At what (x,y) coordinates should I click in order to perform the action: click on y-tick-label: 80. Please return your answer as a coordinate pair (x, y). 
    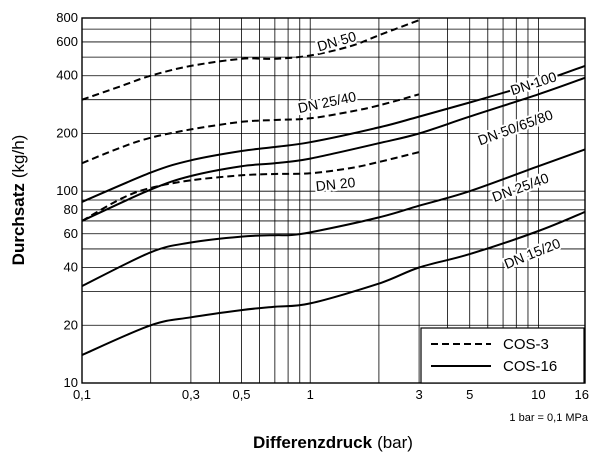
    Looking at the image, I should click on (71, 209).